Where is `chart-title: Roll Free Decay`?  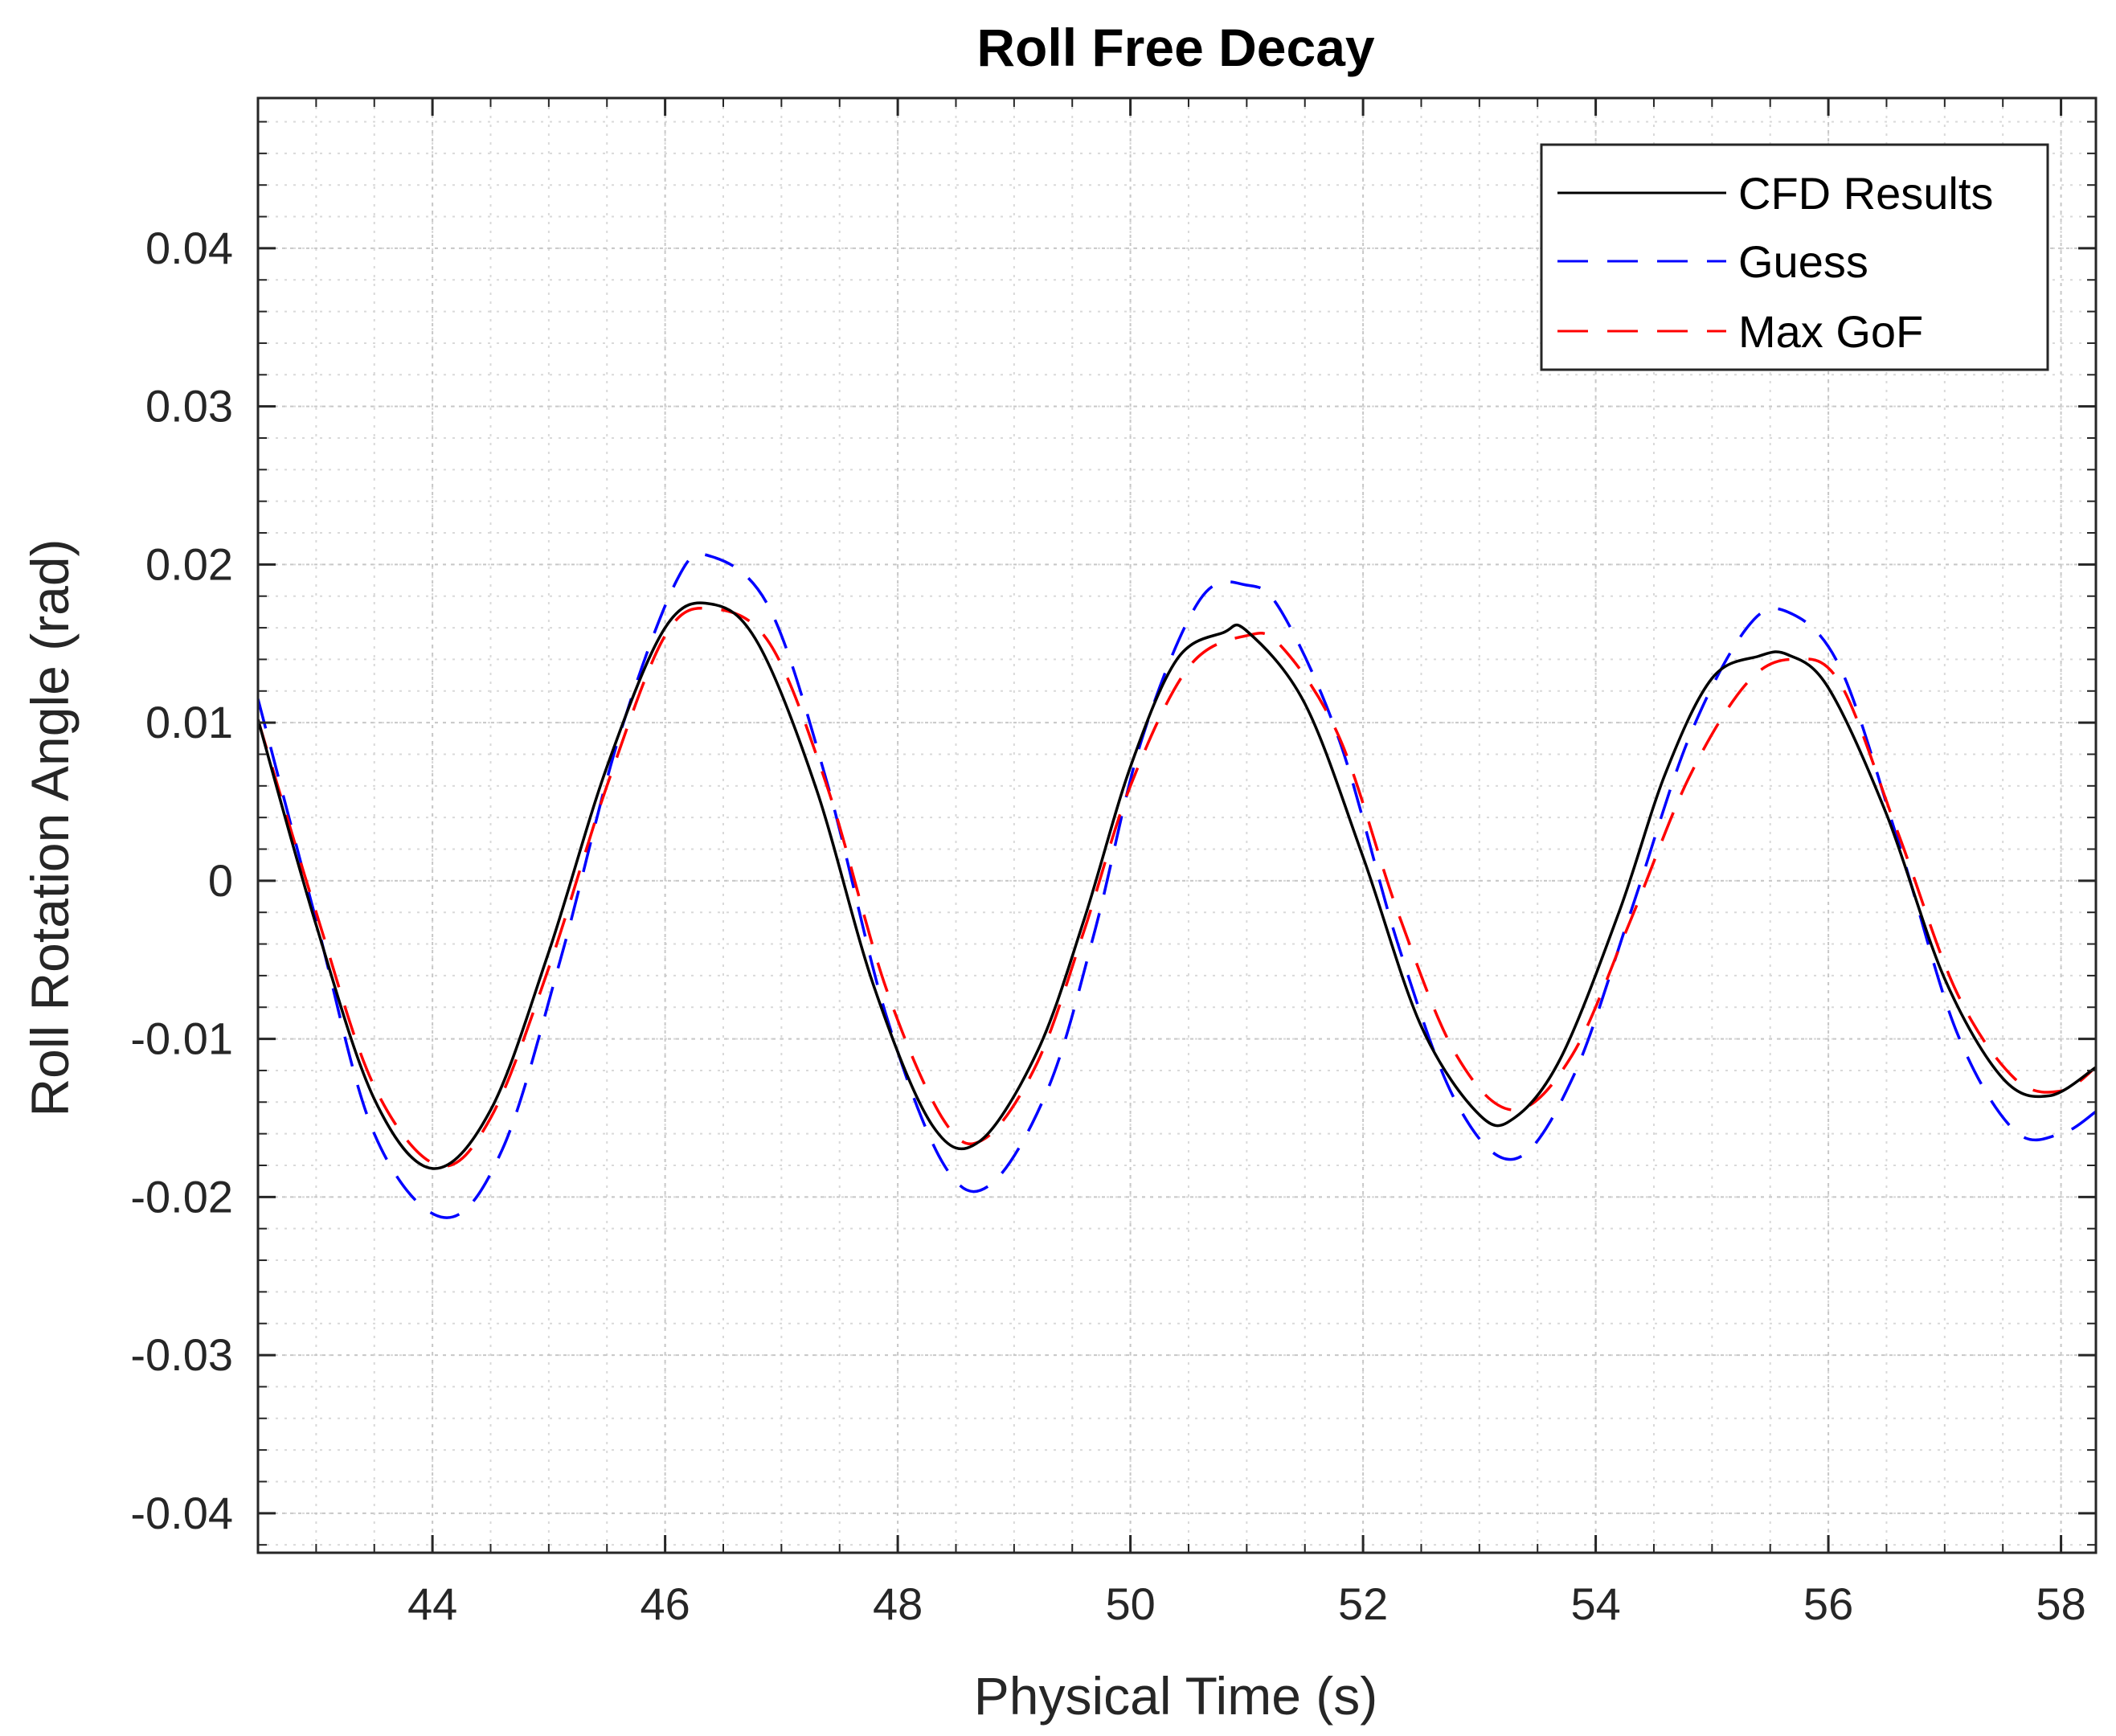
chart-title: Roll Free Decay is located at coordinates (1175, 47).